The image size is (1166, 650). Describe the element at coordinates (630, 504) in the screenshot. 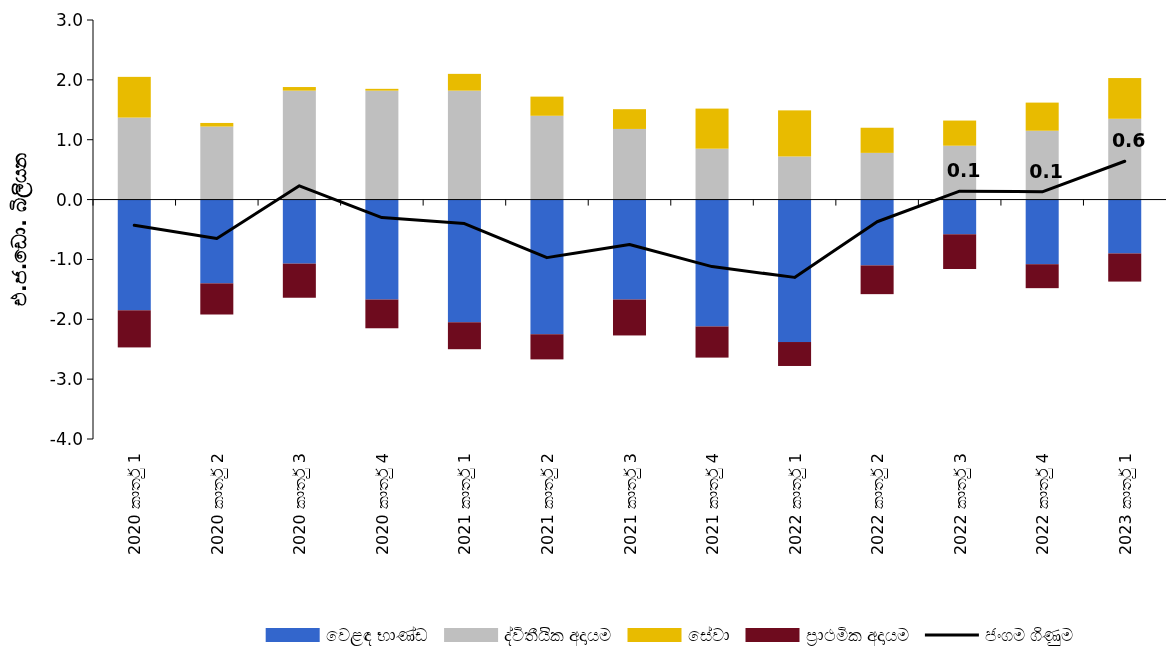

I see `x-tick-label: 2021 කාර්තු 3` at that location.